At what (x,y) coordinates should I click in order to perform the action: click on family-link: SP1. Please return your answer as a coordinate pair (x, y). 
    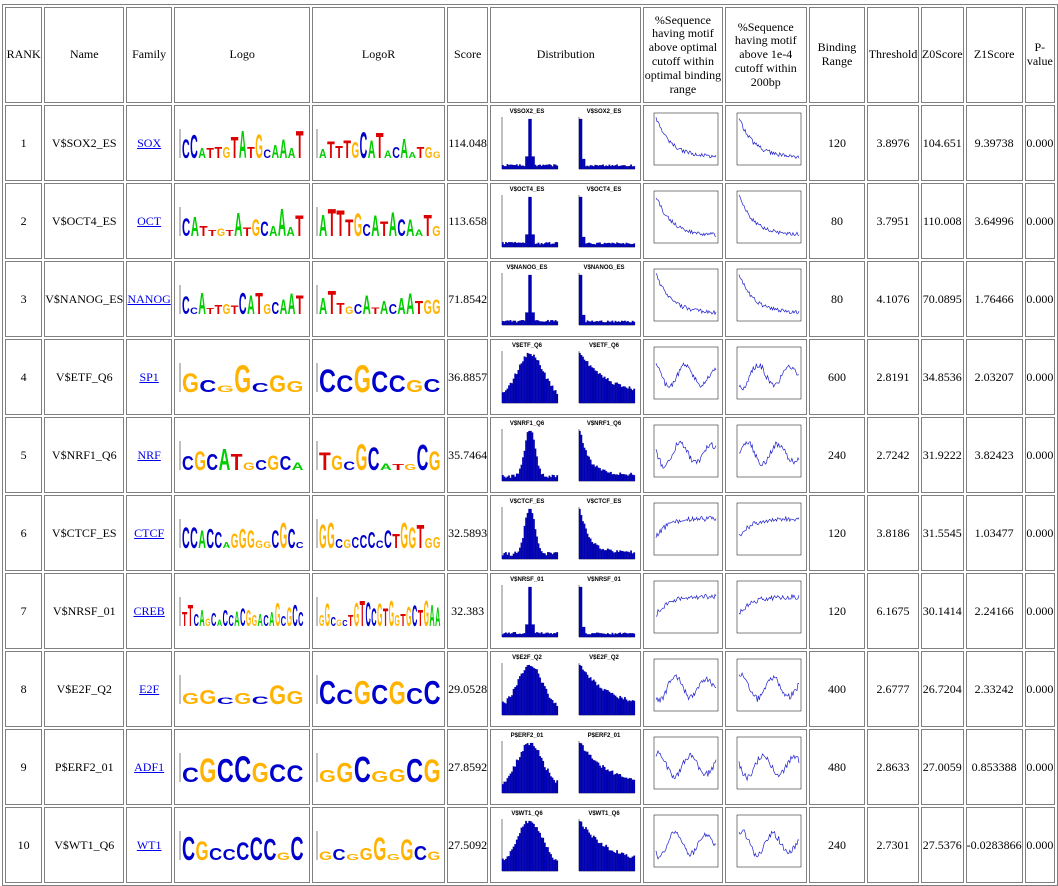
    Looking at the image, I should click on (149, 376).